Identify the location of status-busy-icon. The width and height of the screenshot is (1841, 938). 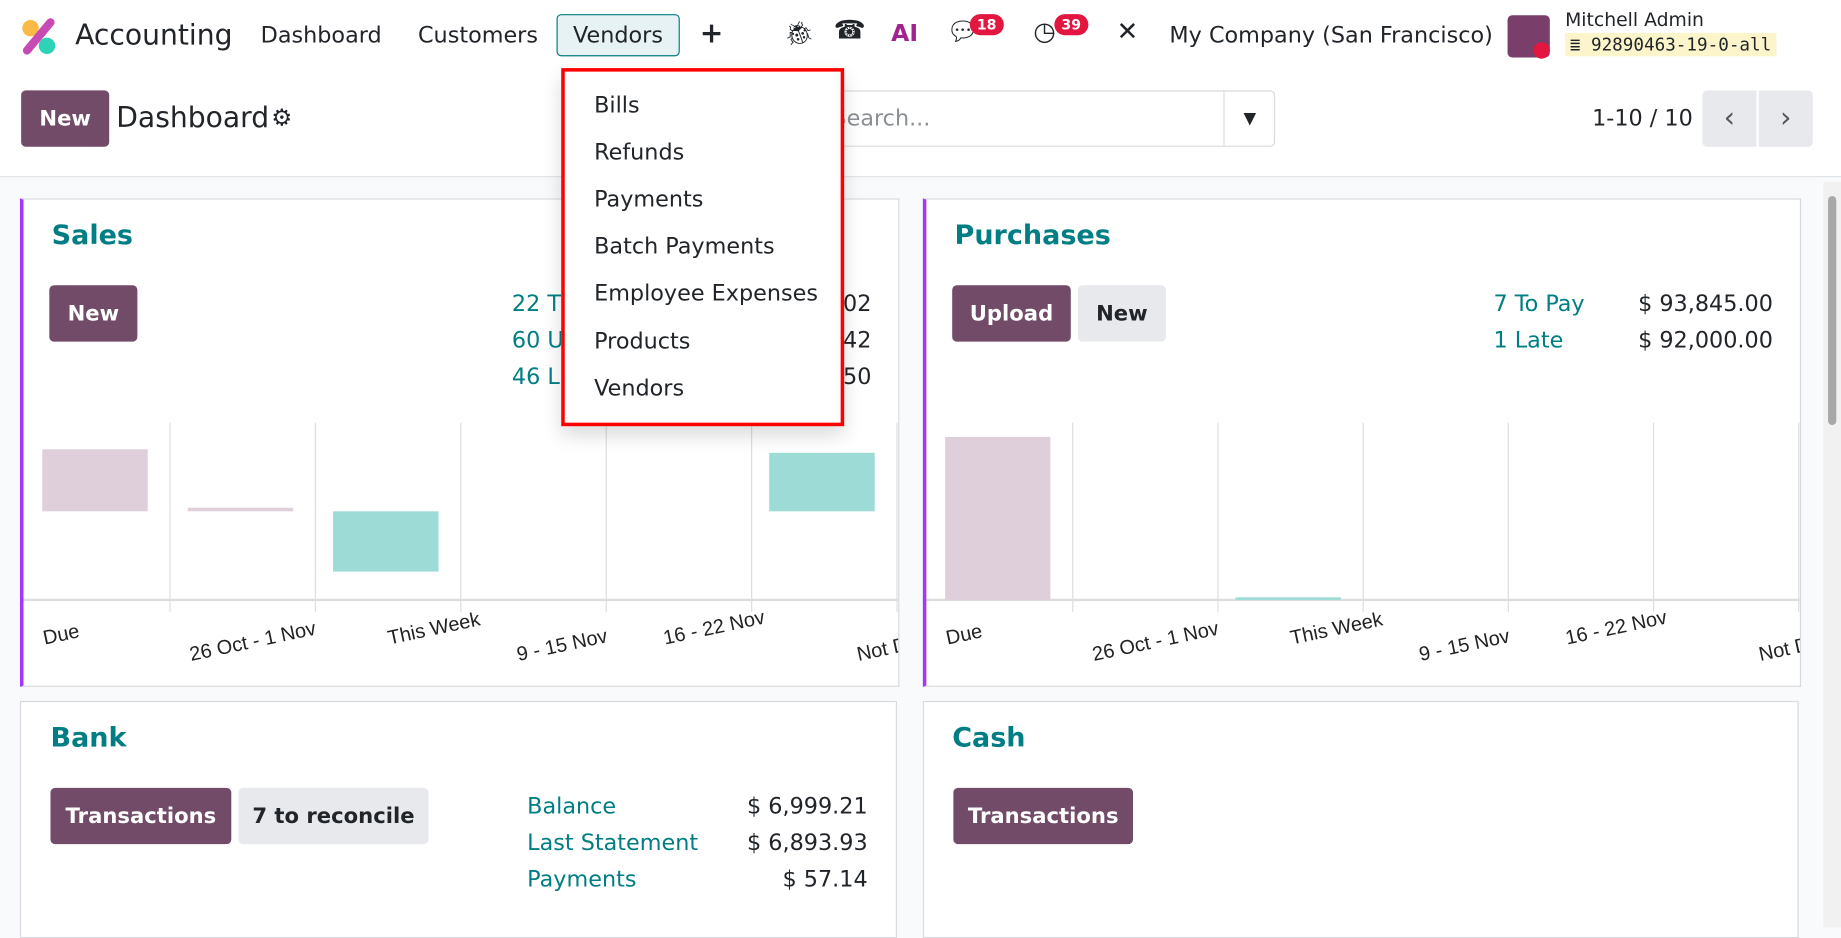
(1541, 50).